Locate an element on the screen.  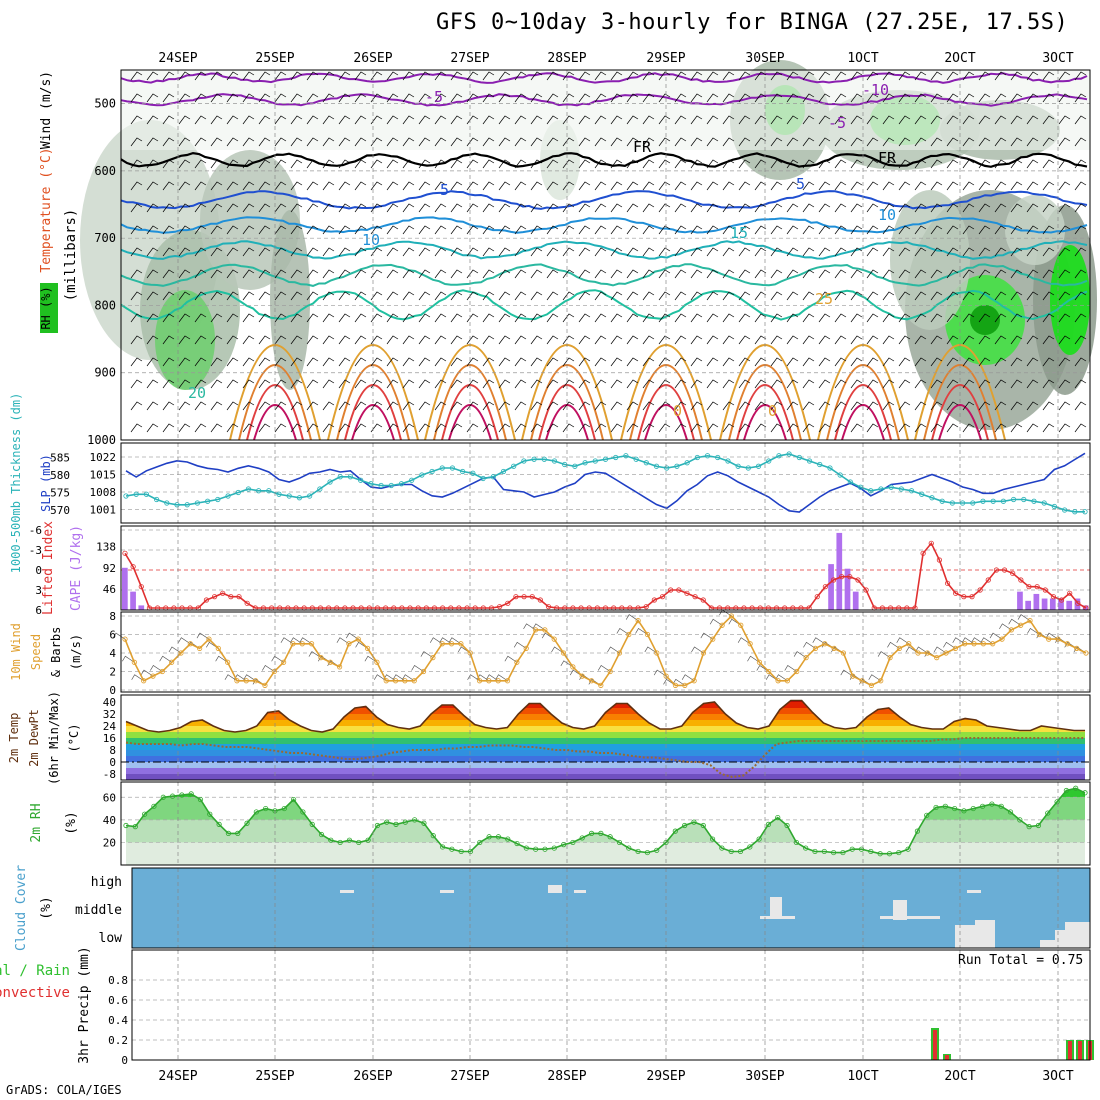
date-label-top: 30SEP is located at coordinates (764, 58).